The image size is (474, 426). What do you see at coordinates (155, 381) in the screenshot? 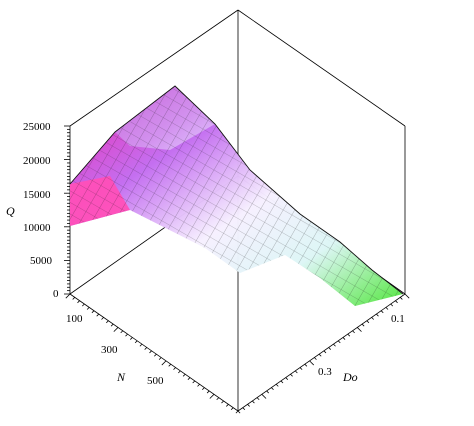
I see `n-tick-label: 500` at bounding box center [155, 381].